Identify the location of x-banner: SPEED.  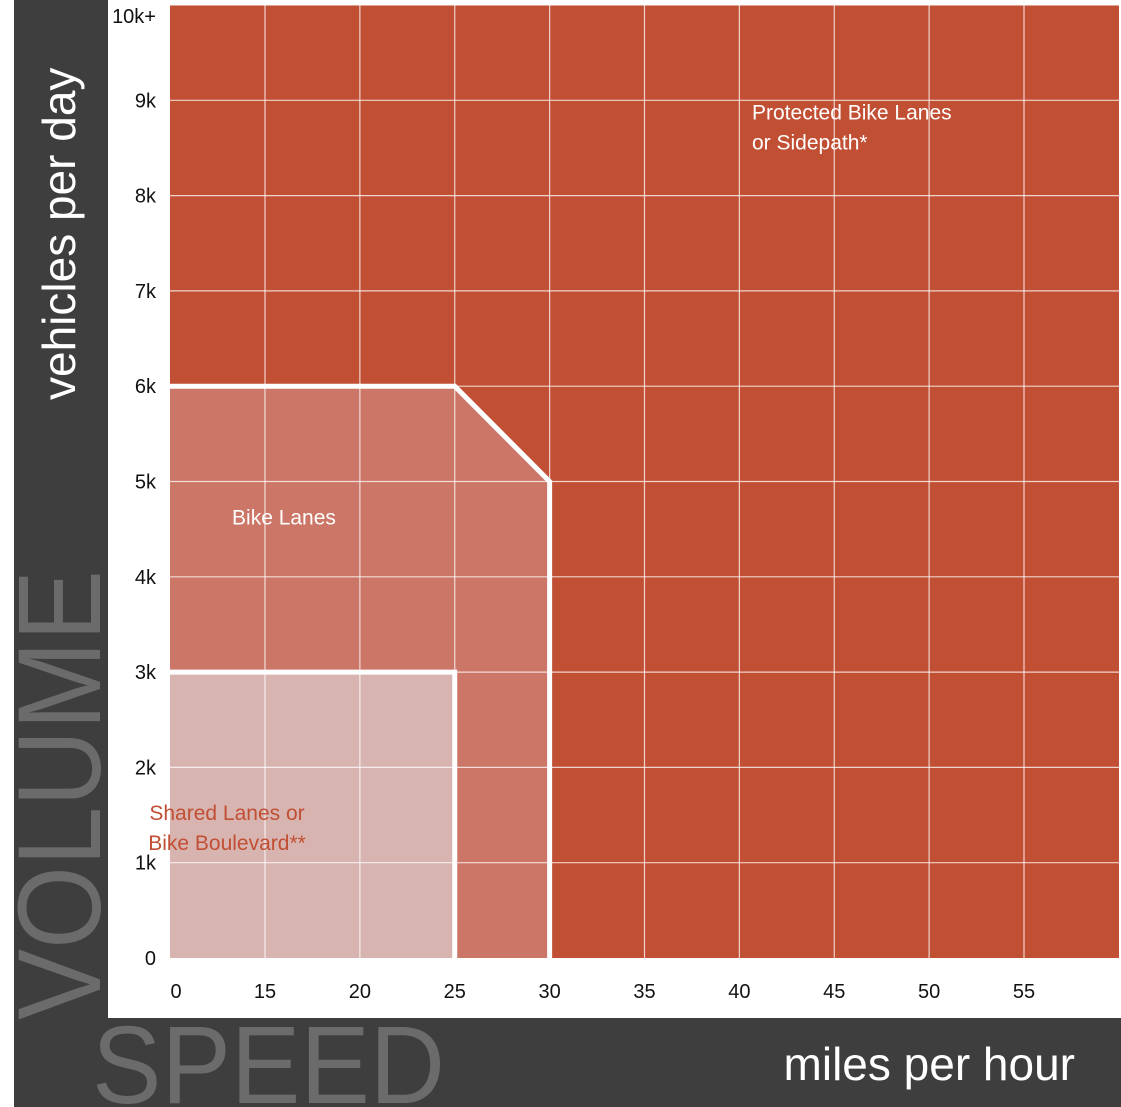
(268, 1055).